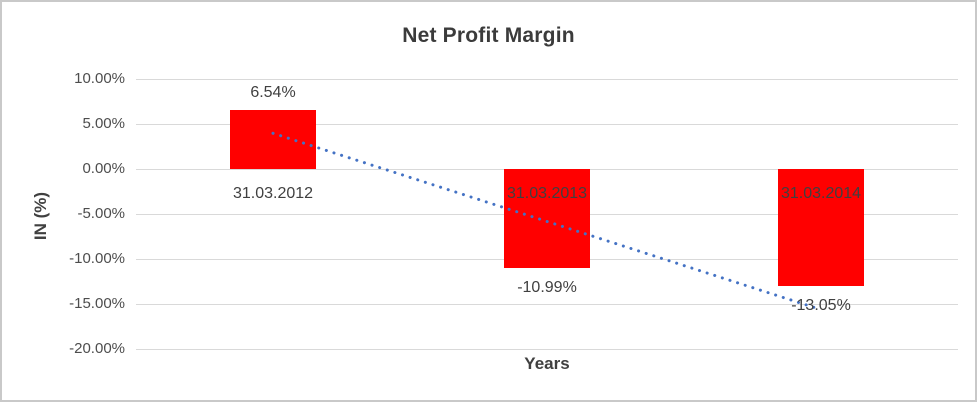  What do you see at coordinates (273, 139) in the screenshot?
I see `bar-31.03.2012` at bounding box center [273, 139].